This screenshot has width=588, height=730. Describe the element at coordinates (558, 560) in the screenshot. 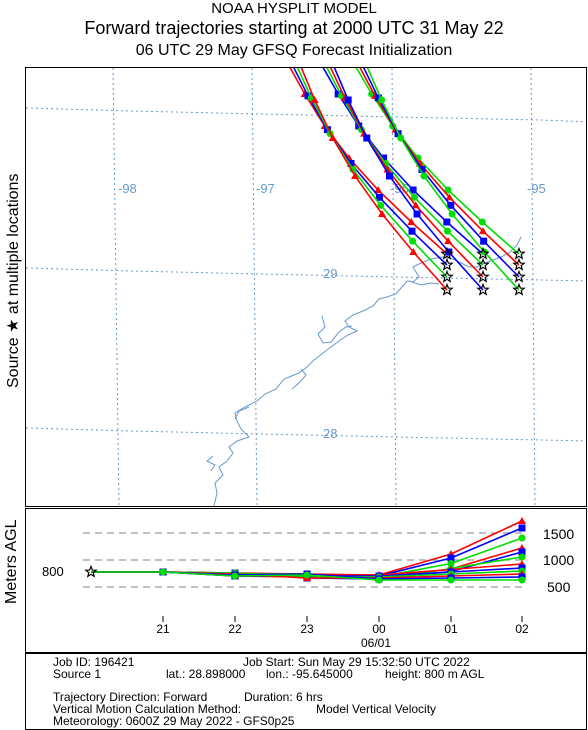

I see `alt-tick-1000: 1000` at that location.